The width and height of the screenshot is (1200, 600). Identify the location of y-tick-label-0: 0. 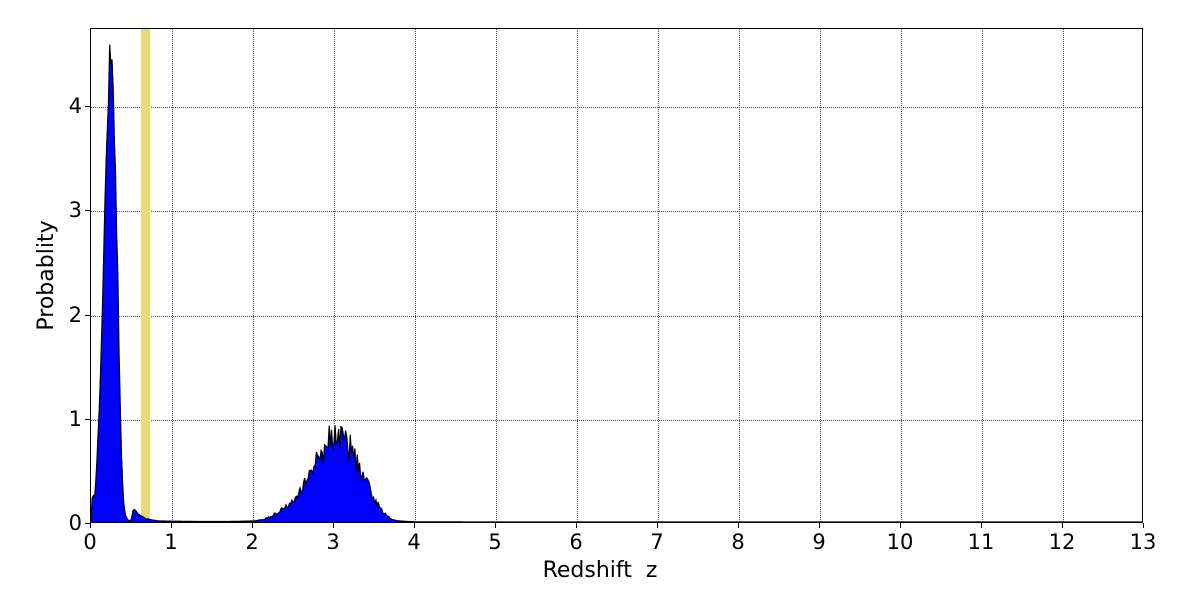
(75, 523).